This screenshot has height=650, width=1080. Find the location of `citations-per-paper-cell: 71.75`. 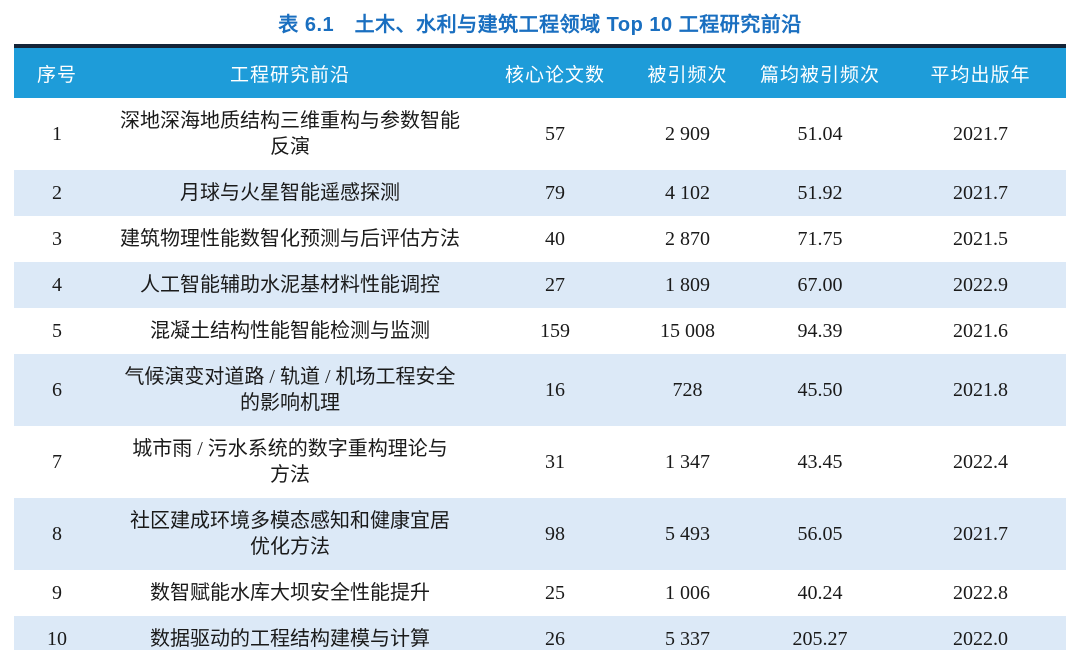

citations-per-paper-cell: 71.75 is located at coordinates (820, 239).